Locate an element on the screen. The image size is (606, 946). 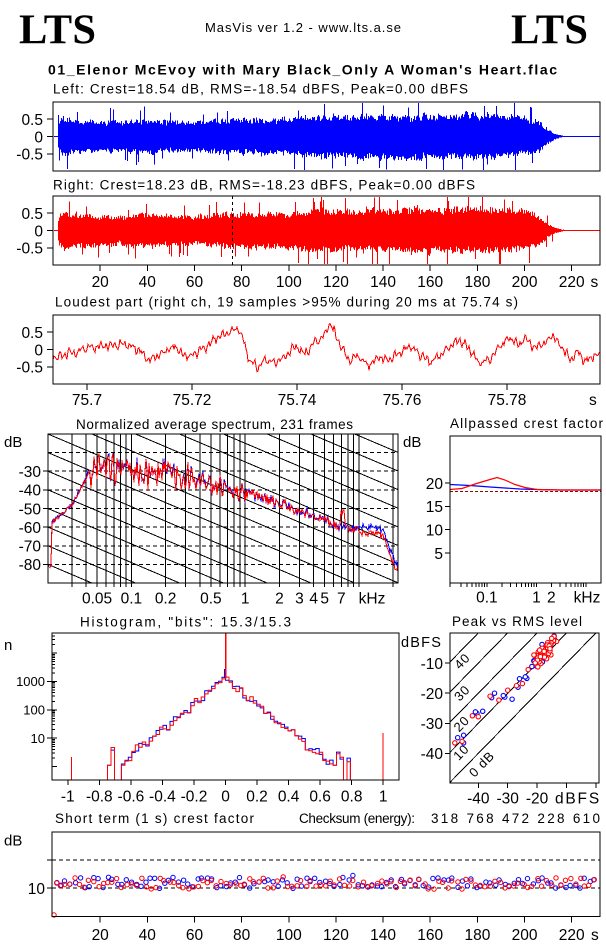
svg-text: 75.7 is located at coordinates (87, 400).